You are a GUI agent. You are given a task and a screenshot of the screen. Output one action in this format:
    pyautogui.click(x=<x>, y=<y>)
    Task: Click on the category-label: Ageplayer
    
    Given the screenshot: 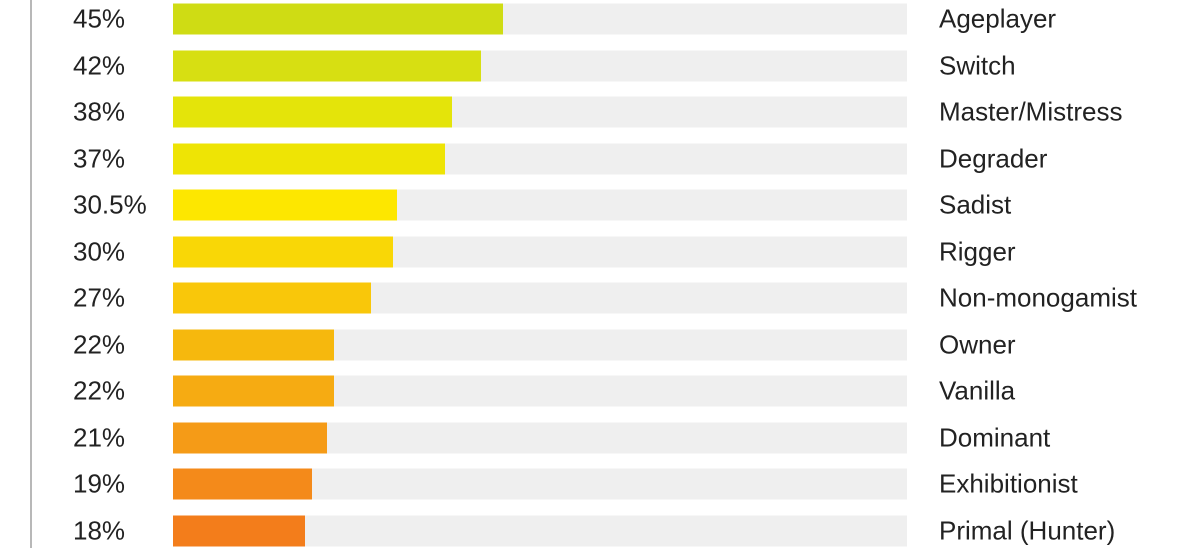 What is the action you would take?
    pyautogui.click(x=998, y=18)
    